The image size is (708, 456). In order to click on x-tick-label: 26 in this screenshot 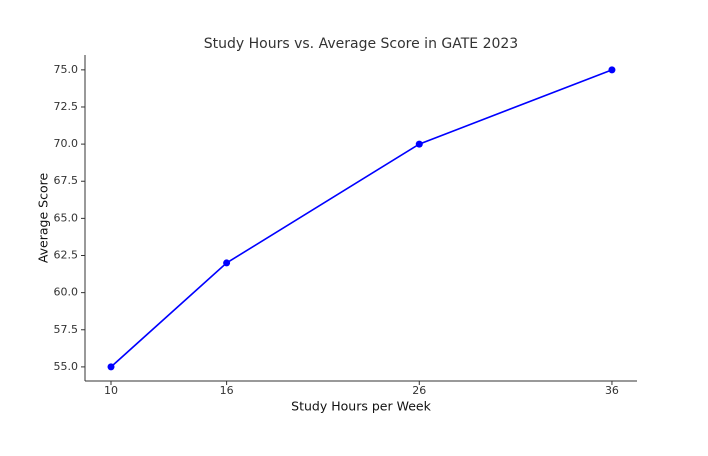, I will do `click(419, 390)`.